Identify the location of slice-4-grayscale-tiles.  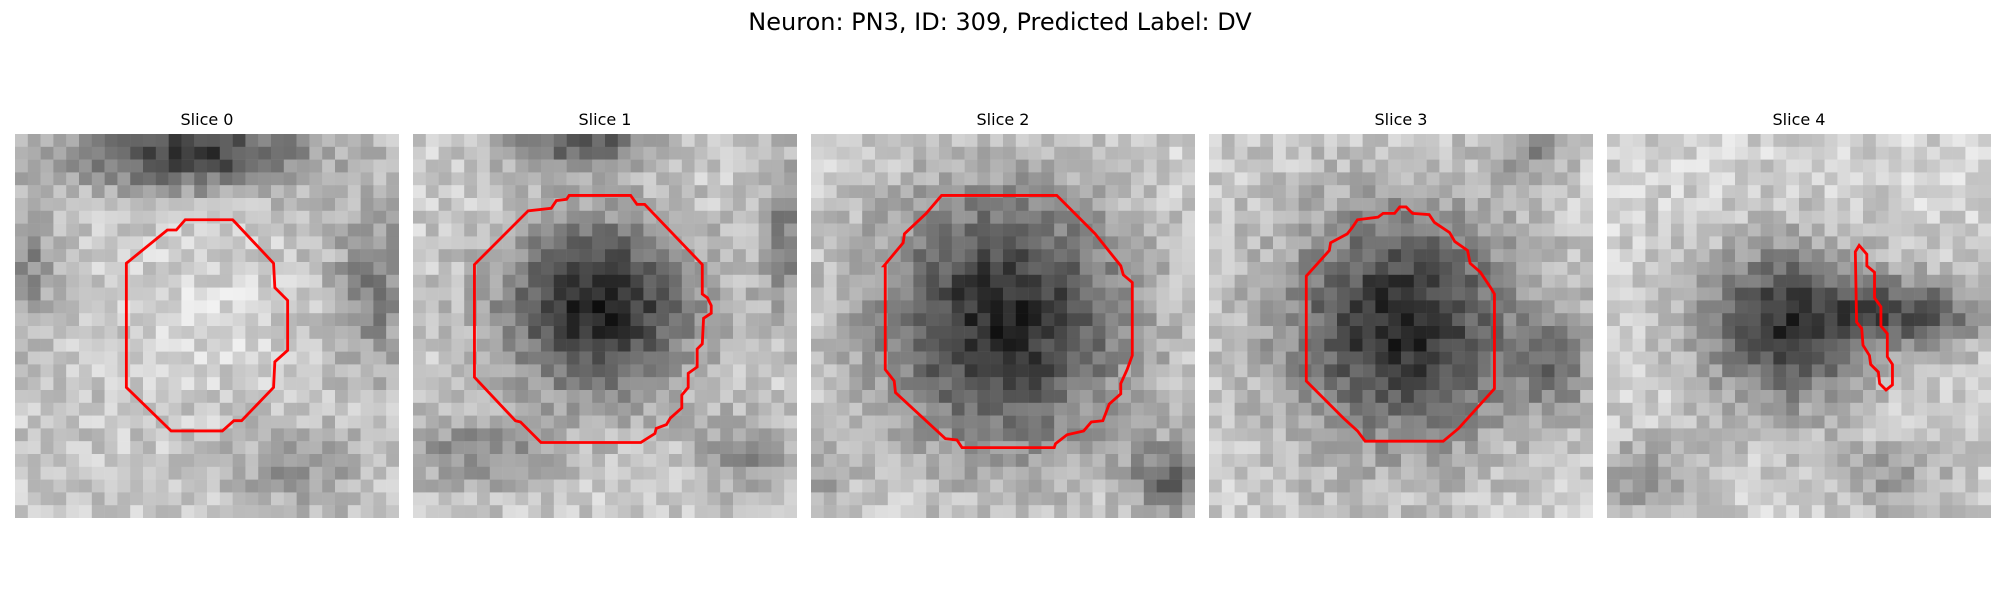
(1799, 326).